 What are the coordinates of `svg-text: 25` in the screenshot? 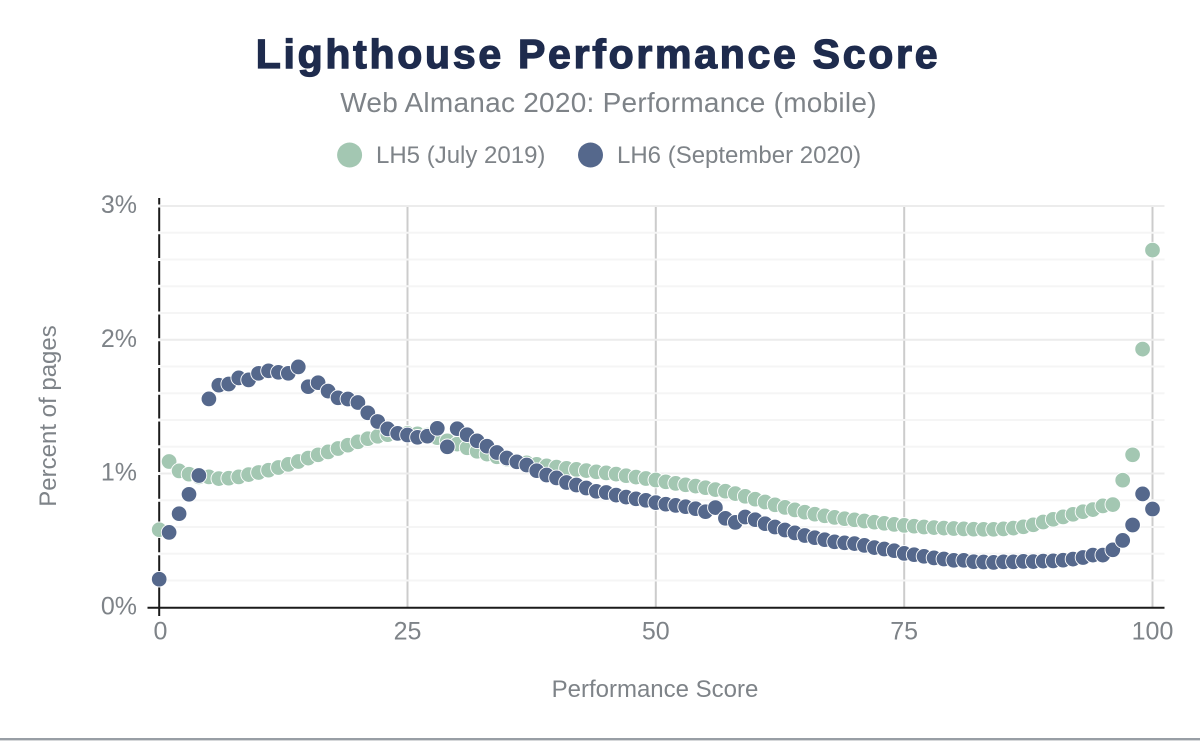 It's located at (408, 632).